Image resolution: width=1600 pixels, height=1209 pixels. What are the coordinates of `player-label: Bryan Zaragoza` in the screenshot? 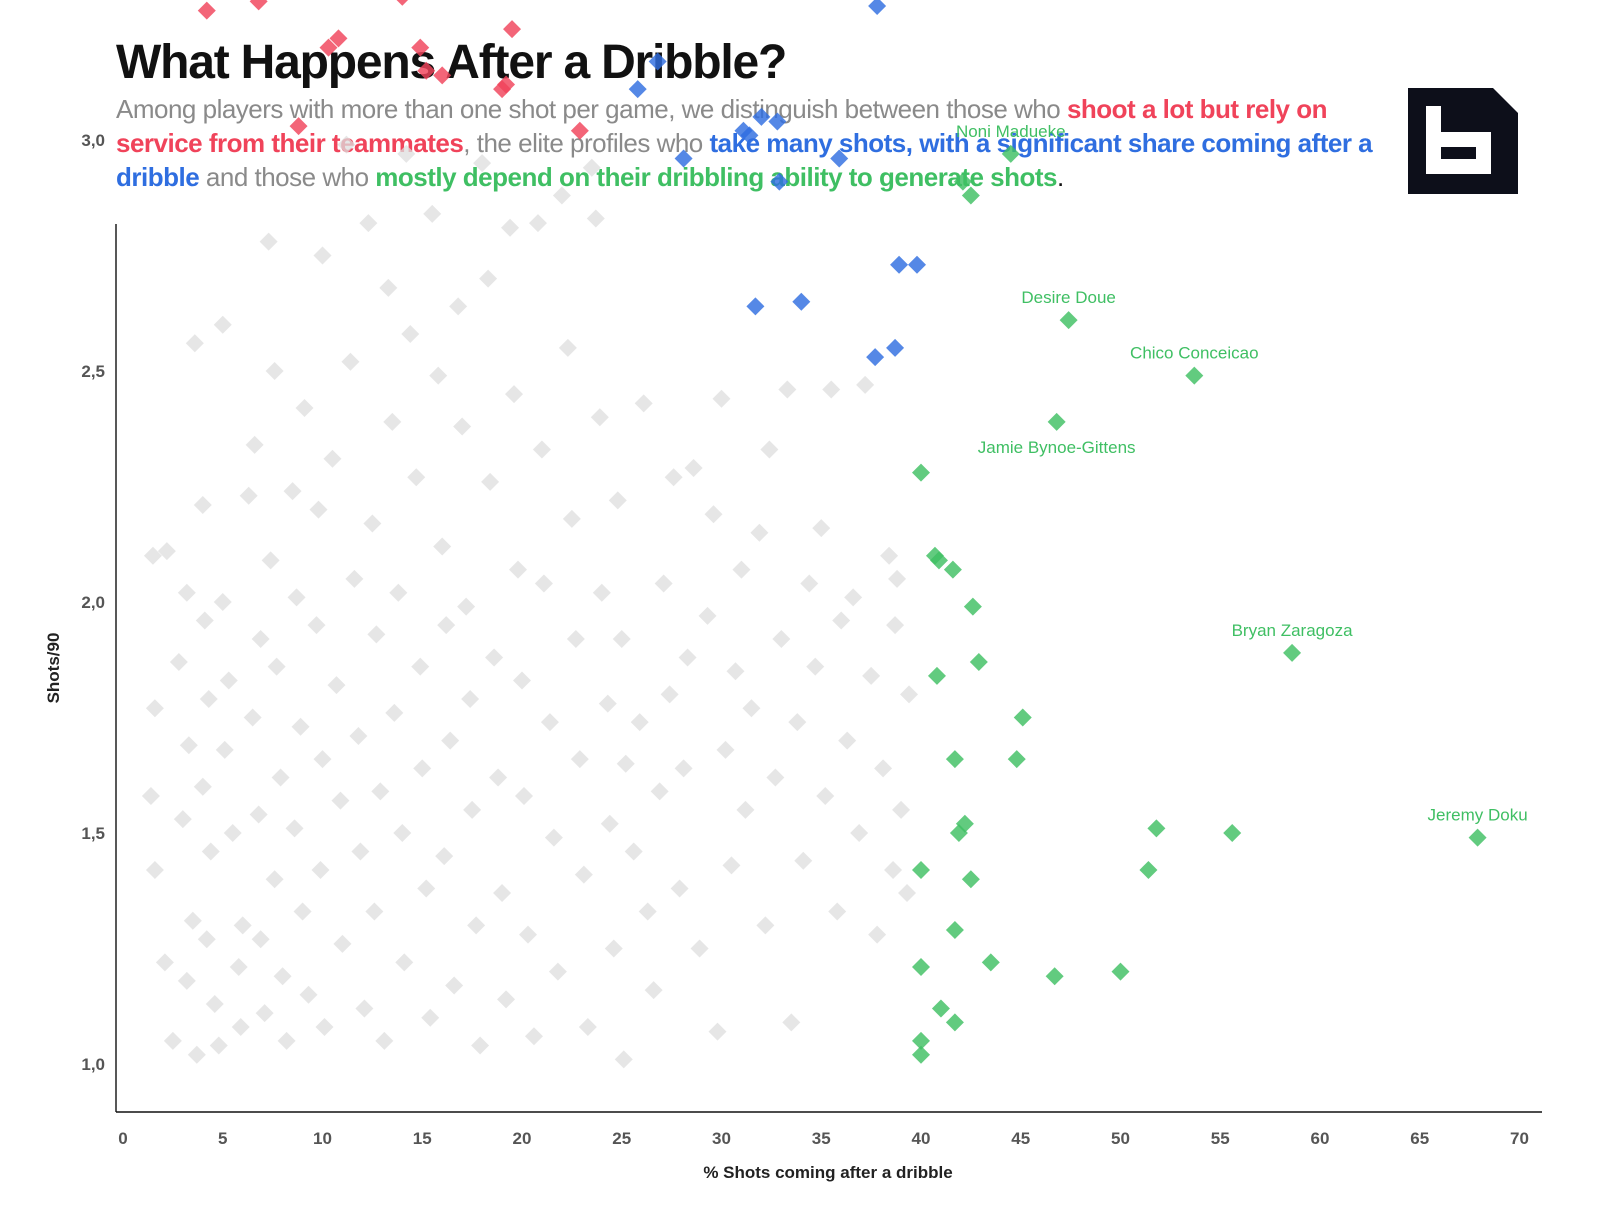 It's located at (1292, 630).